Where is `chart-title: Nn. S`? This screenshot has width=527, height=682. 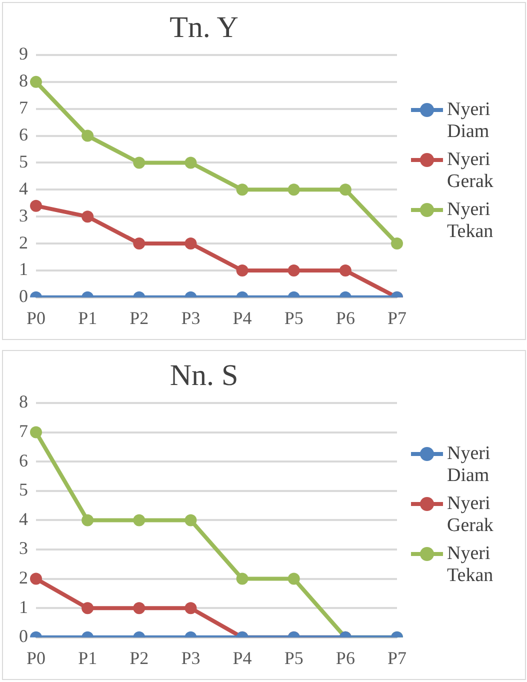 chart-title: Nn. S is located at coordinates (204, 375).